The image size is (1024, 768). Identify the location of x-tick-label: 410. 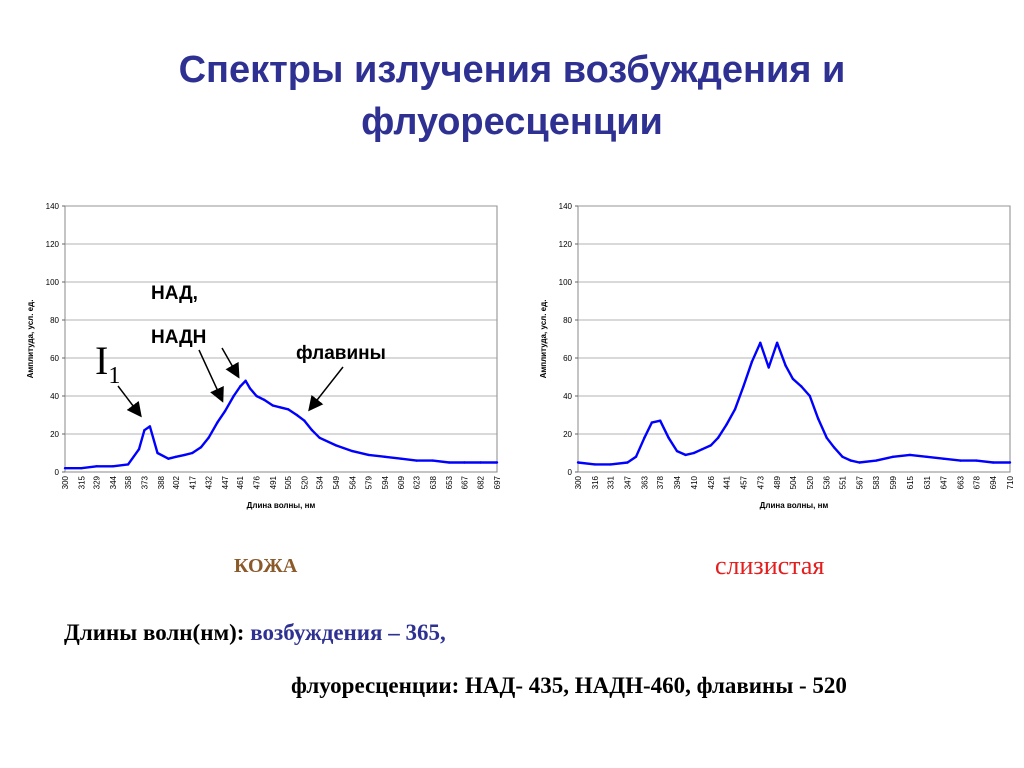
(694, 482).